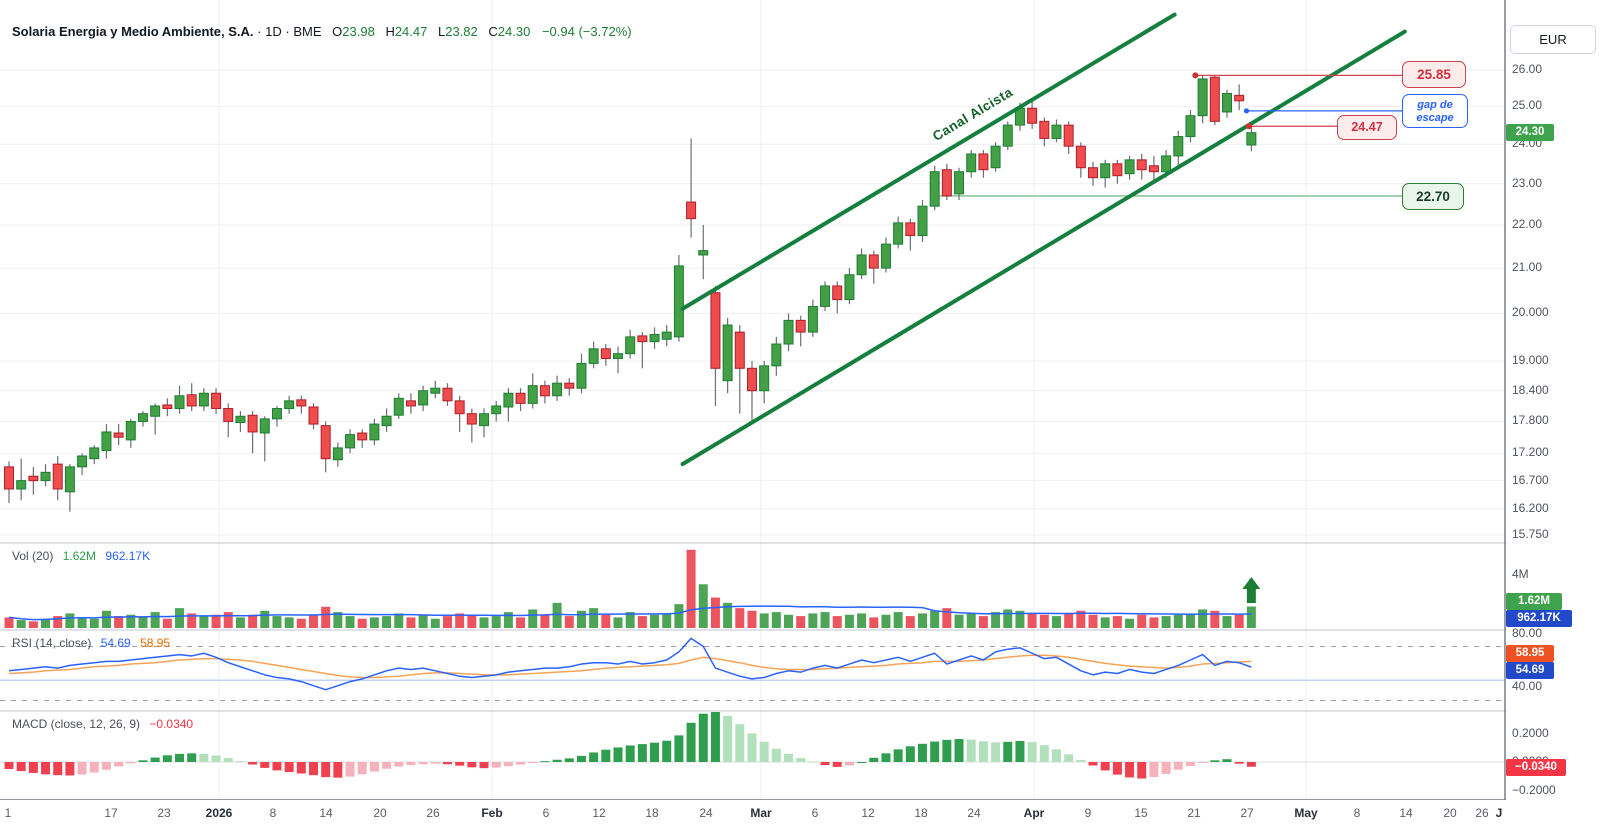 This screenshot has height=837, width=1600. I want to click on resistance-level-label: 25.85, so click(1434, 74).